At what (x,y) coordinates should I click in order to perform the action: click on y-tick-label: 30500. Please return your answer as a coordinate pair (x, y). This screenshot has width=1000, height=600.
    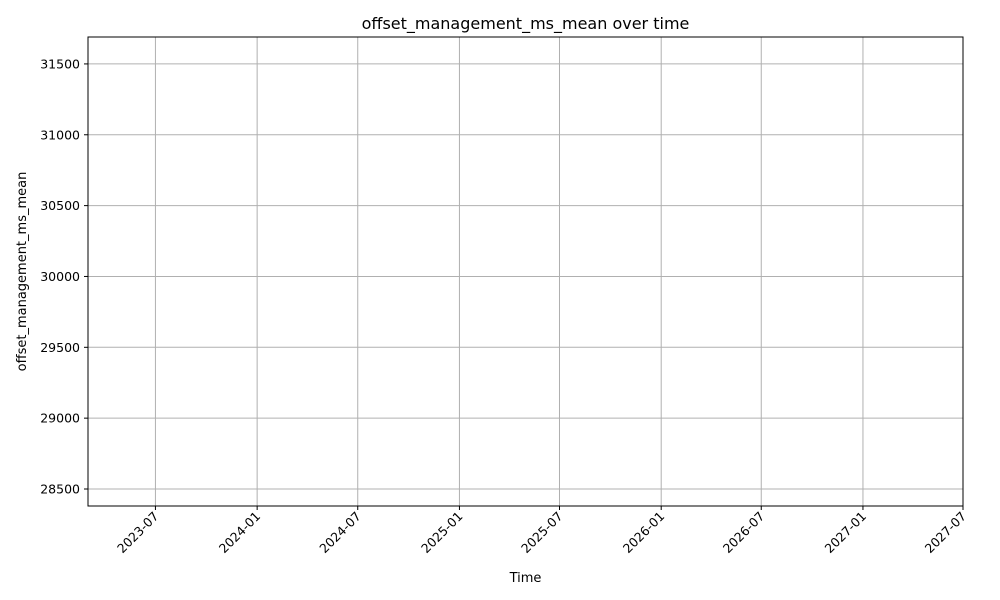
    Looking at the image, I should click on (60, 205).